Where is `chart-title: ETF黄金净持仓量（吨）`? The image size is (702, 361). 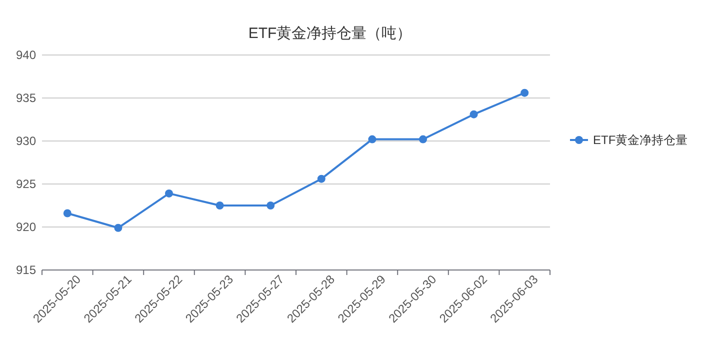 chart-title: ETF黄金净持仓量（吨） is located at coordinates (330, 33).